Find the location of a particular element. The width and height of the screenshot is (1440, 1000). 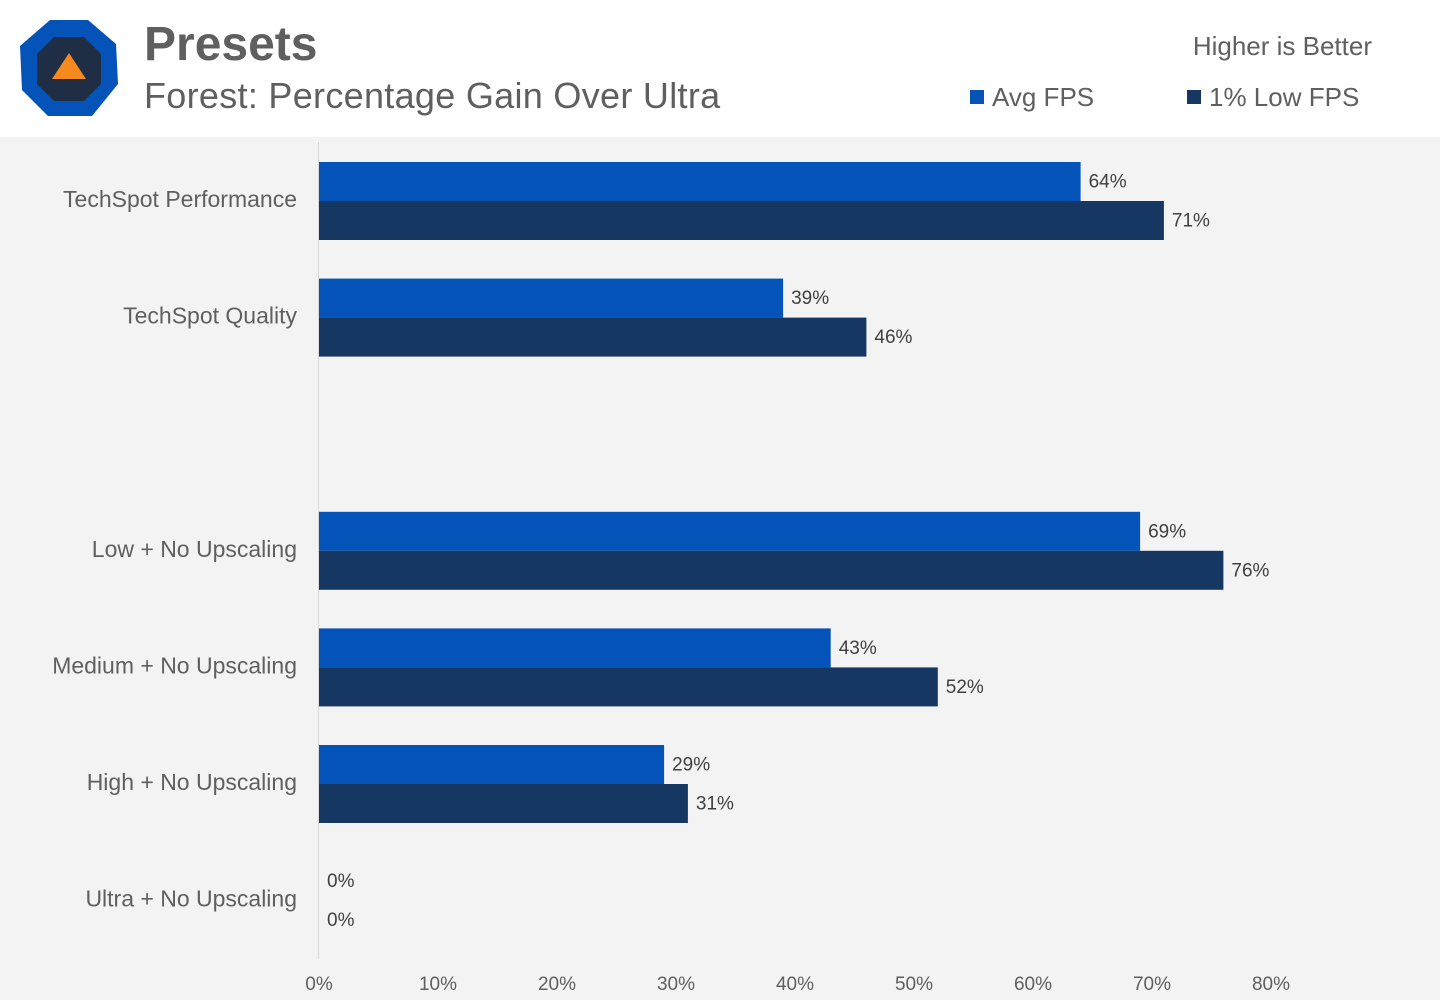

legend-swatch-1pct-low-fps is located at coordinates (1194, 97).